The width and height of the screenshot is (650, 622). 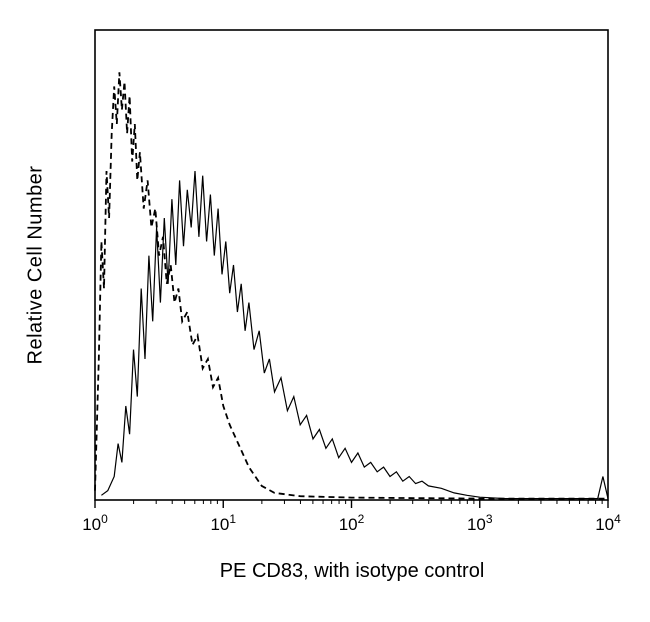 I want to click on x-tick-label: 10³, so click(x=480, y=523).